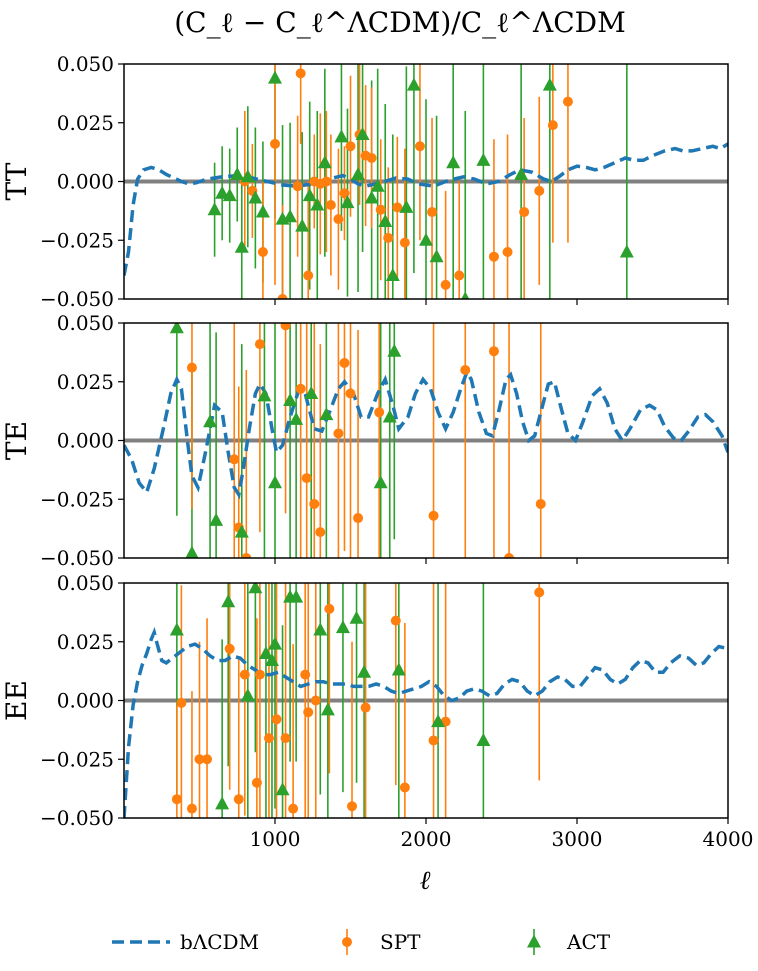 The width and height of the screenshot is (758, 971). What do you see at coordinates (16, 700) in the screenshot?
I see `panel-label: EE` at bounding box center [16, 700].